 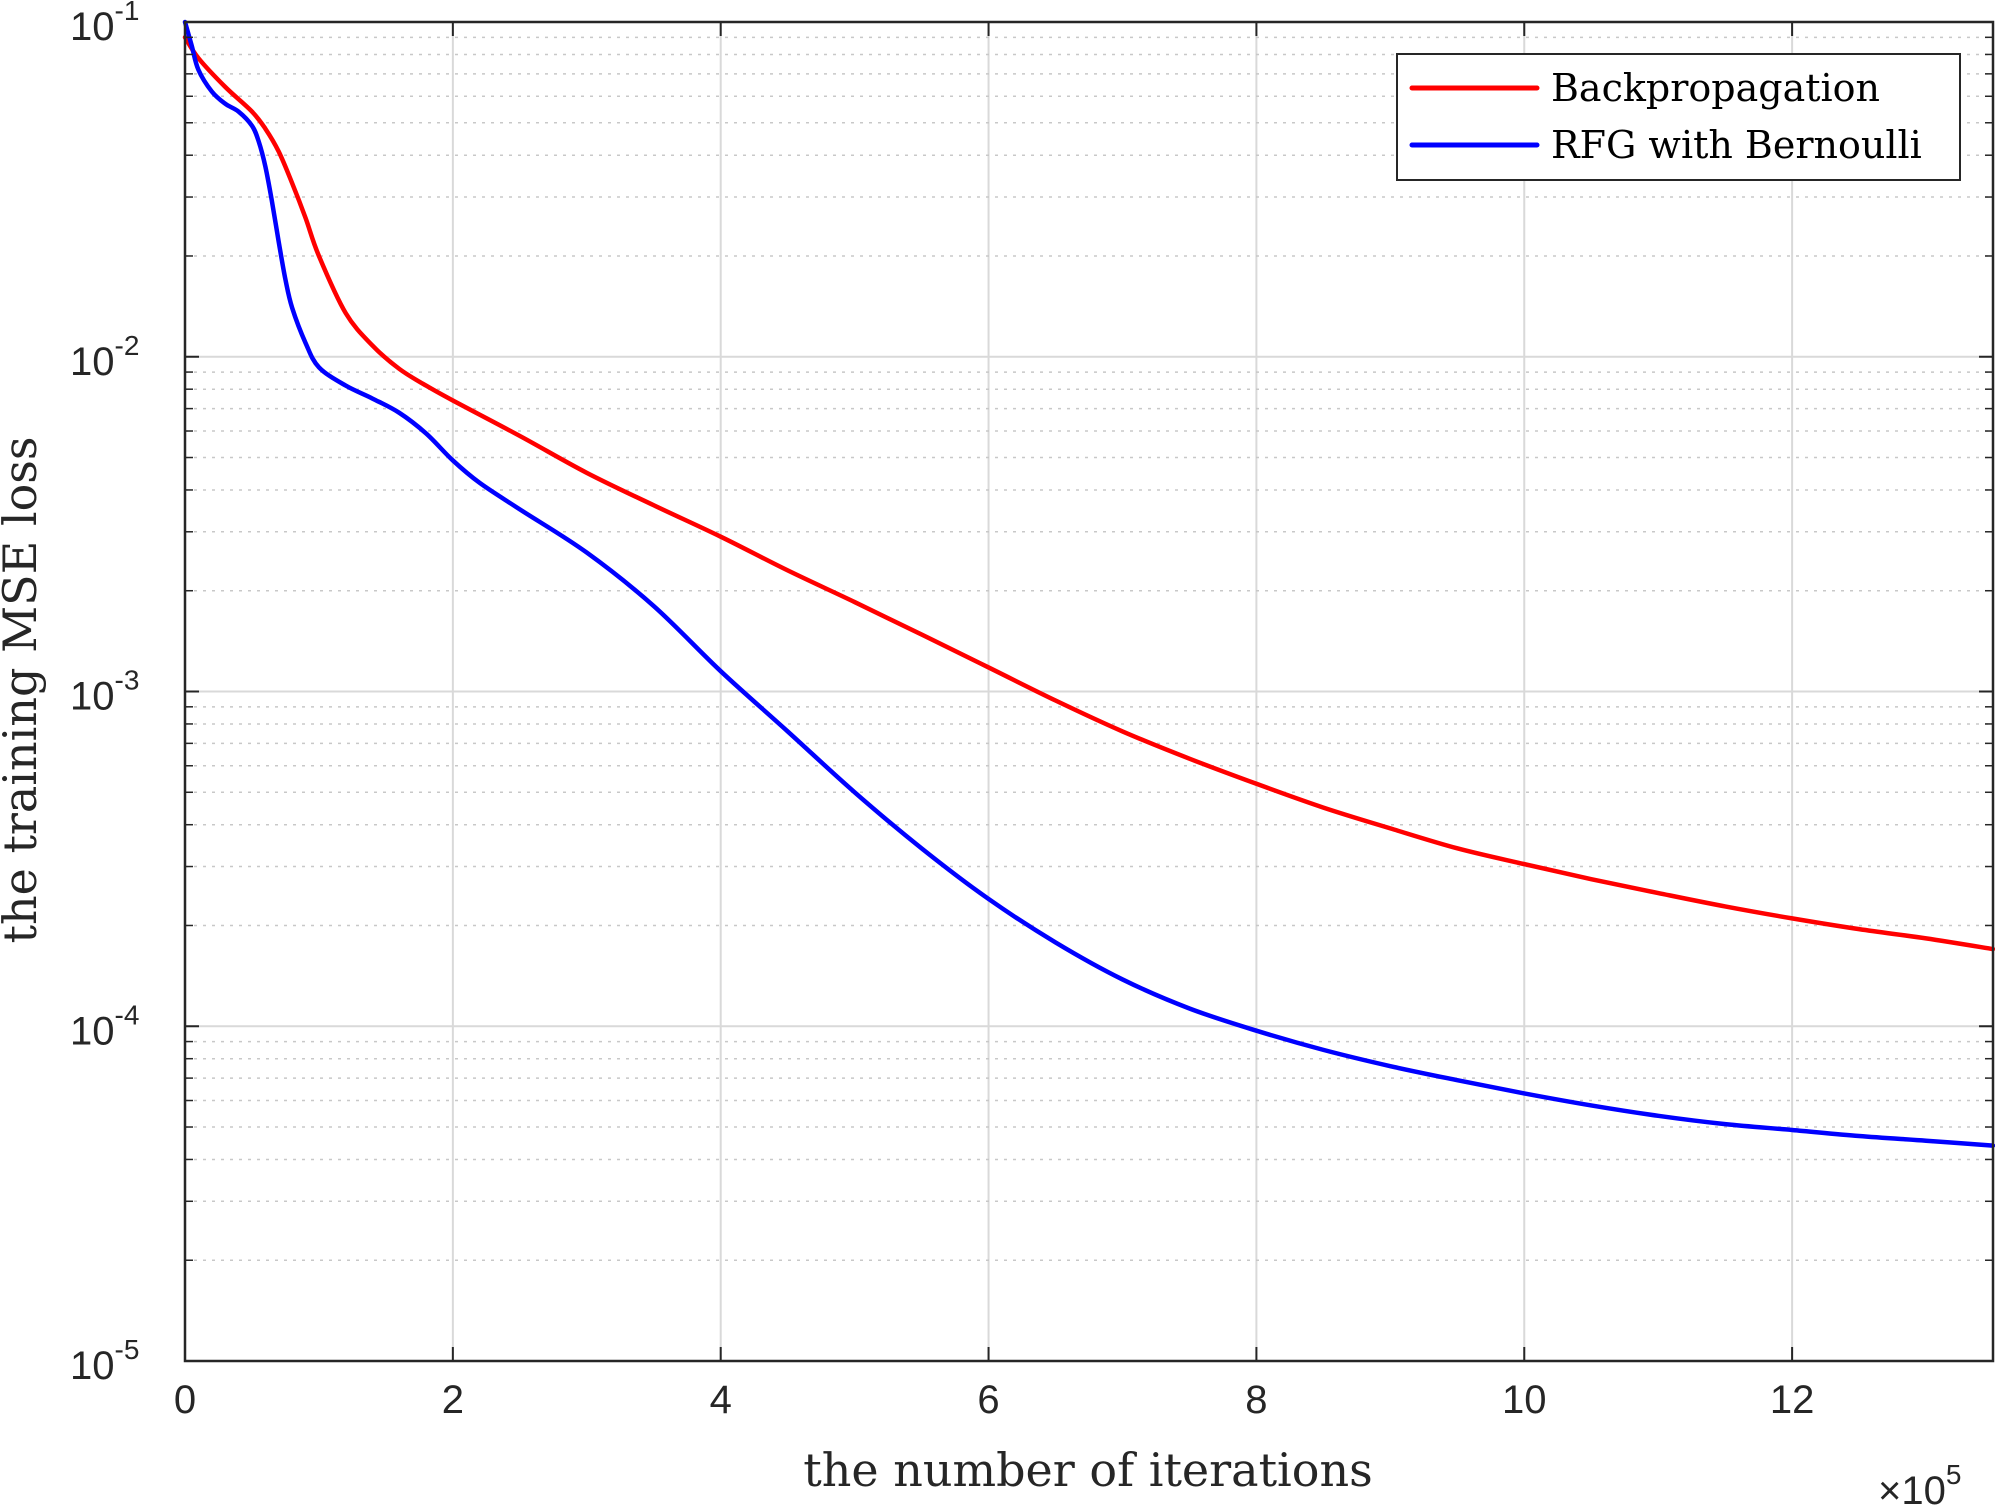 What do you see at coordinates (1792, 1400) in the screenshot?
I see `x-tick-label: 12` at bounding box center [1792, 1400].